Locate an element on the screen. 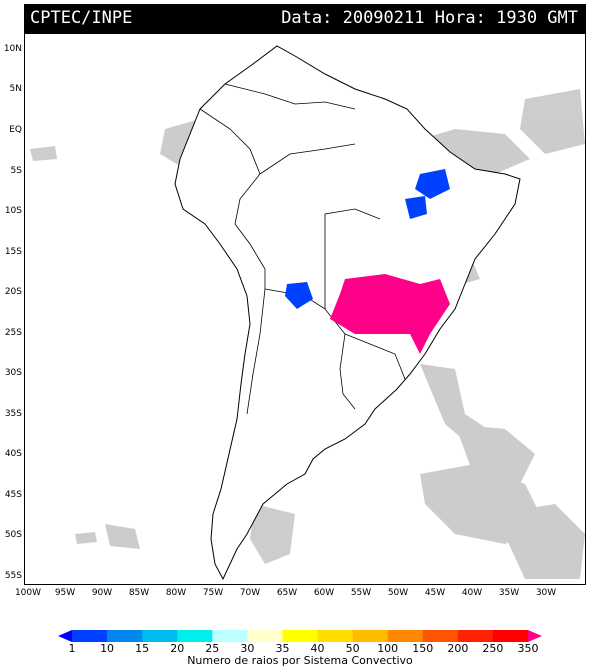  legend-title: Numero de raios por Sistema Convectivo is located at coordinates (300, 660).